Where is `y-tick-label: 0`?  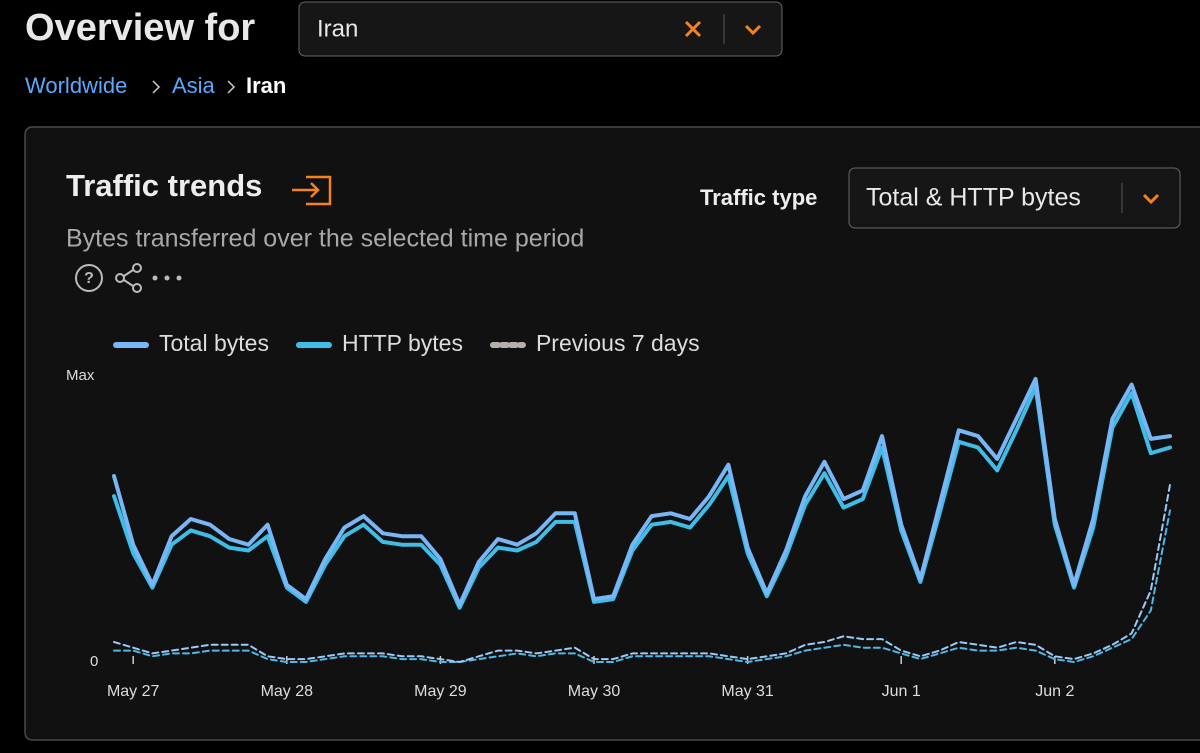 y-tick-label: 0 is located at coordinates (94, 661).